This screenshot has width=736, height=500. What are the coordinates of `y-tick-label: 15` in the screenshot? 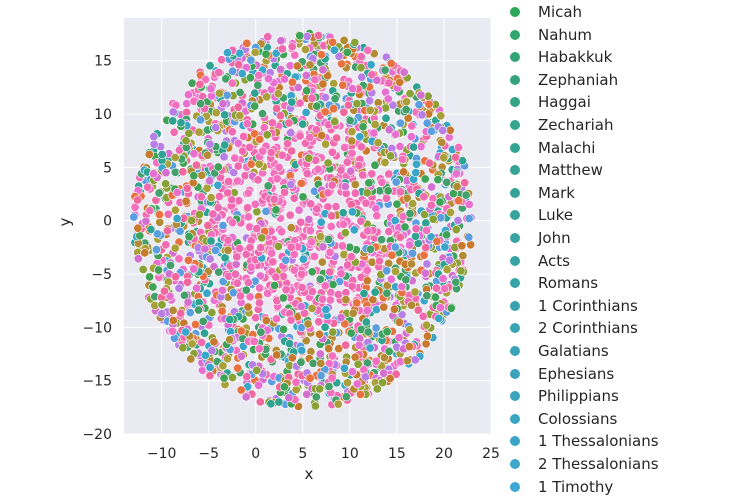 It's located at (103, 62).